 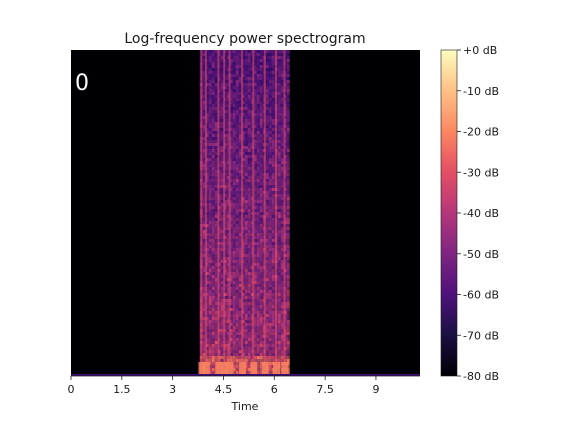 What do you see at coordinates (325, 389) in the screenshot?
I see `x-tick-label: 7.5` at bounding box center [325, 389].